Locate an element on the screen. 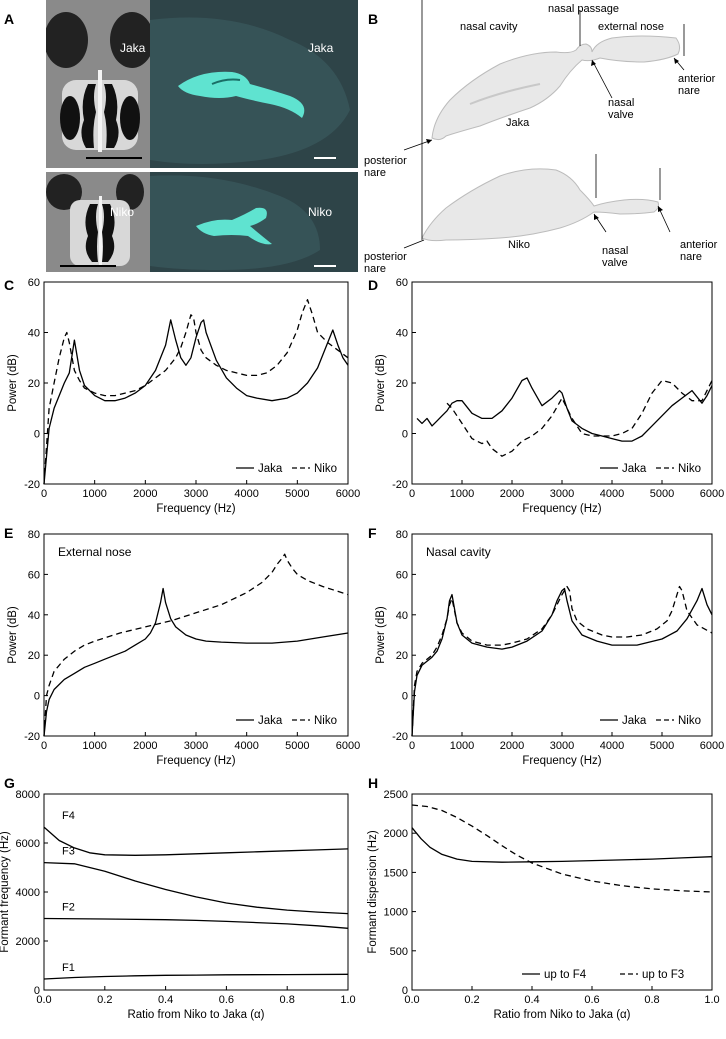 This screenshot has height=1039, width=726. label-posterior-nare-jaka-2: nare is located at coordinates (375, 173).